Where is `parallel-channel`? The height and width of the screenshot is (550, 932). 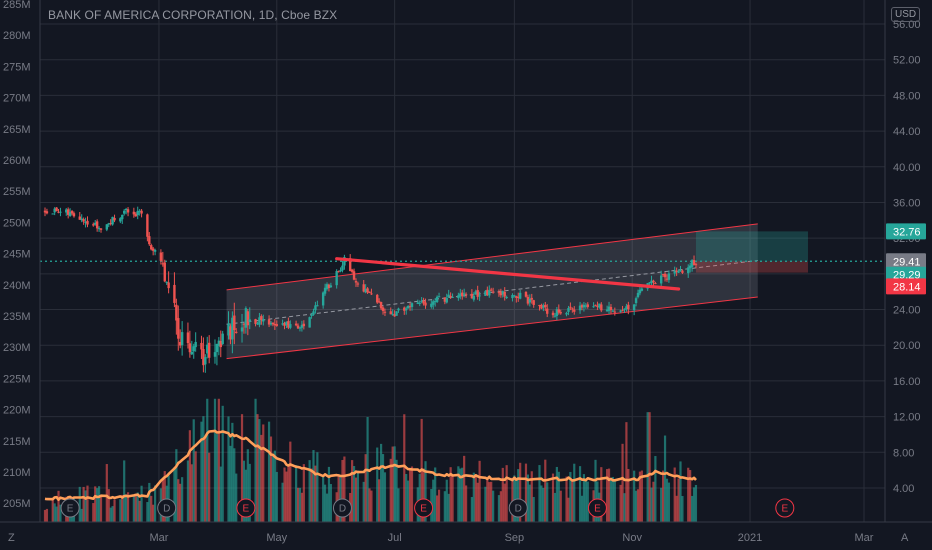
parallel-channel is located at coordinates (492, 291).